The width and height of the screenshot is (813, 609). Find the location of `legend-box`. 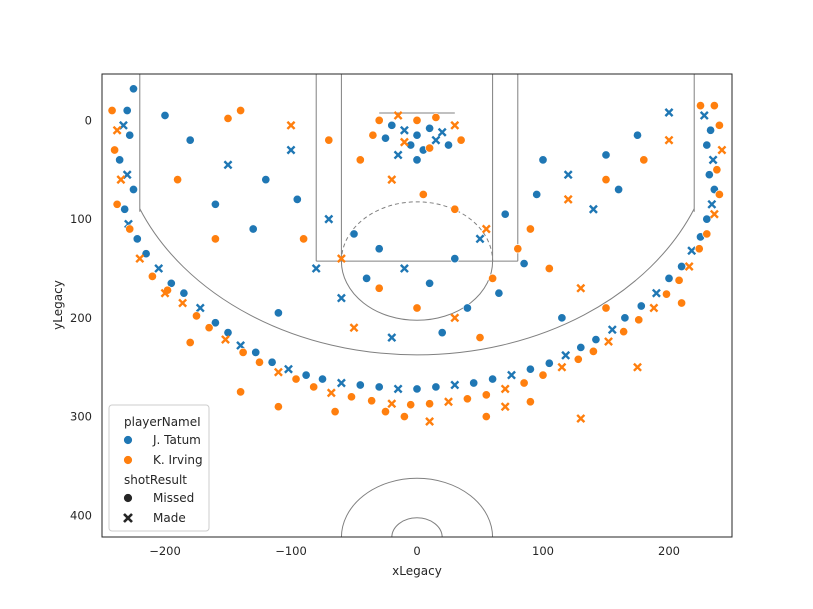

legend-box is located at coordinates (159, 468).